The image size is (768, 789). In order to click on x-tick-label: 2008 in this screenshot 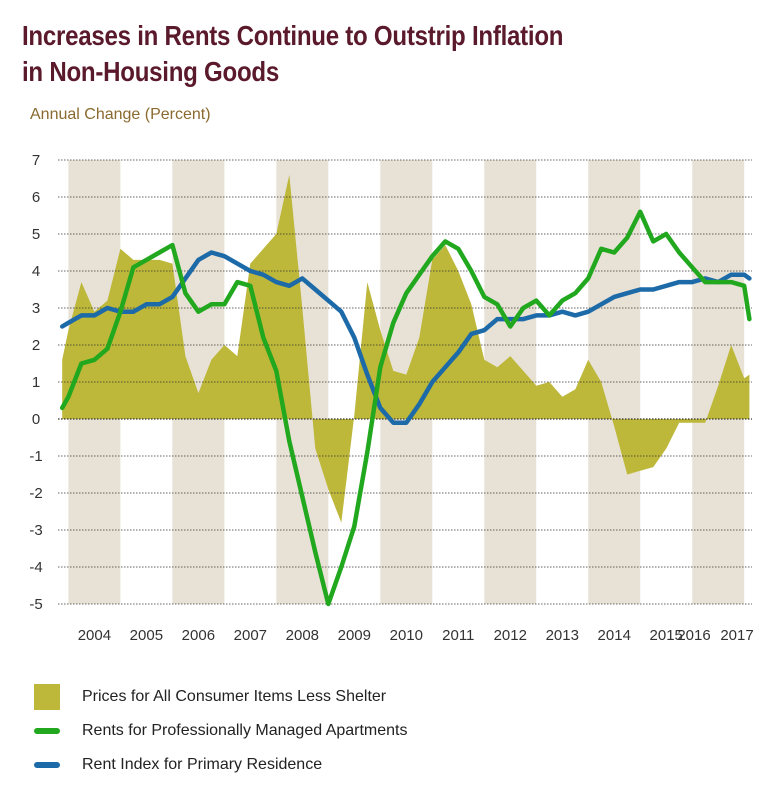, I will do `click(302, 635)`.